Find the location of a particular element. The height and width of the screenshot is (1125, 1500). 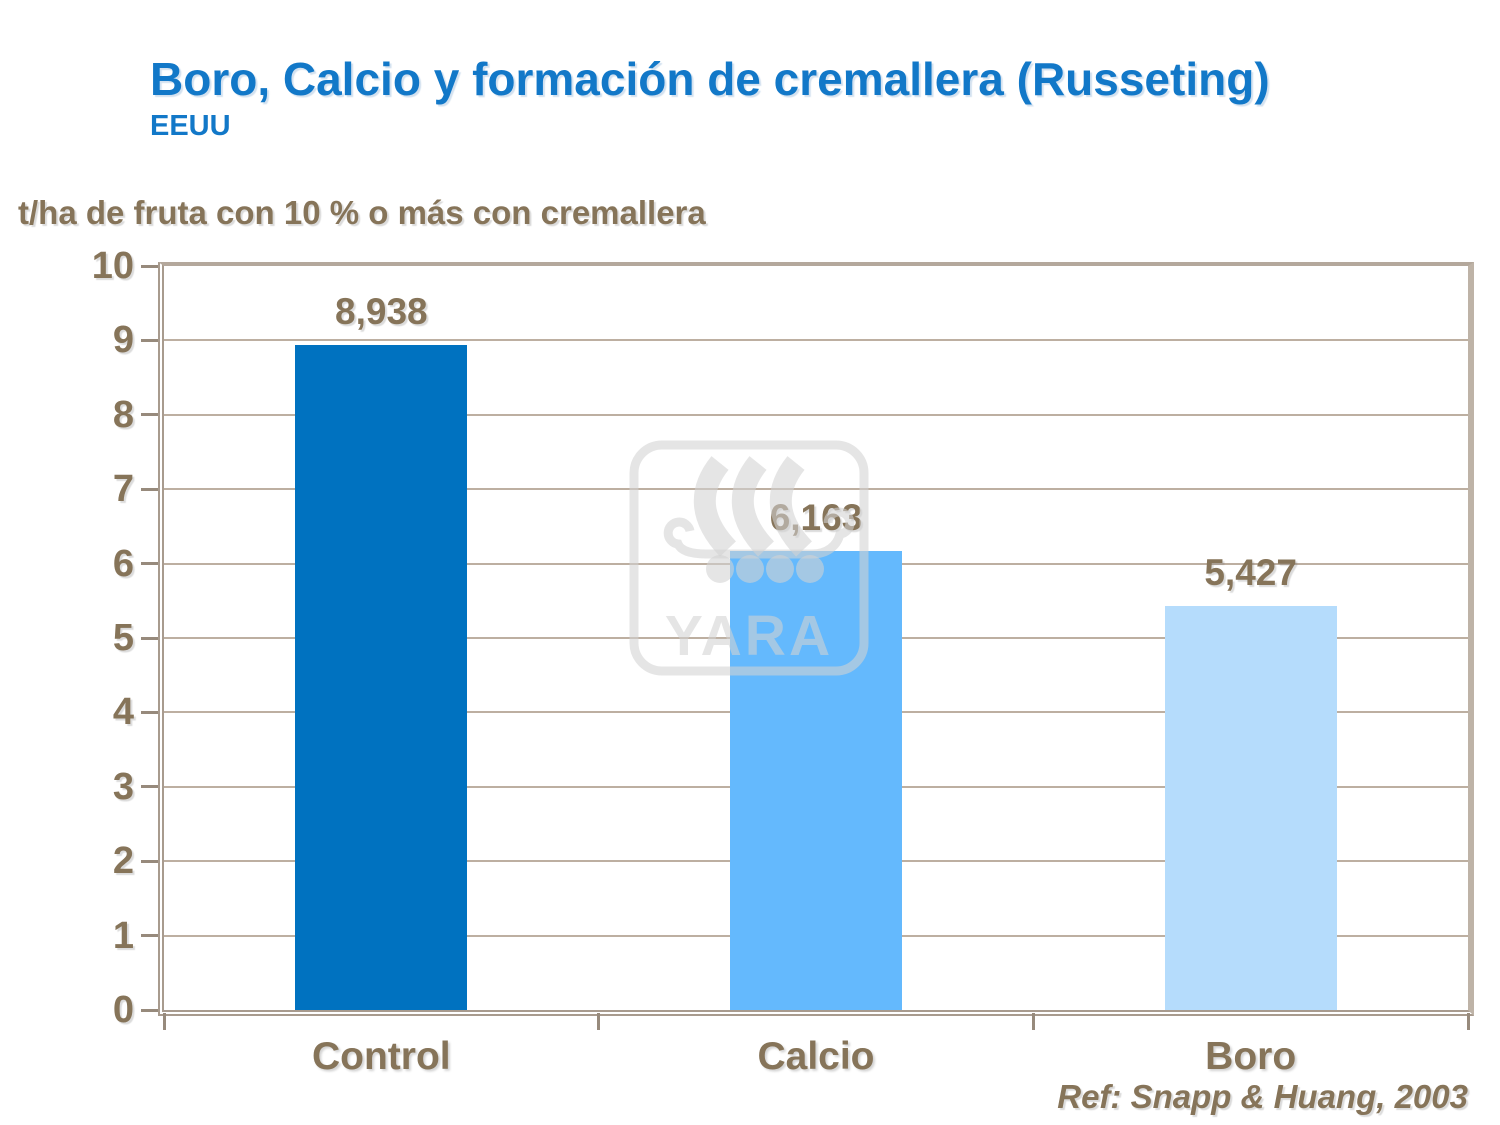

bar-value-label-calcio: 6,163 is located at coordinates (816, 518).